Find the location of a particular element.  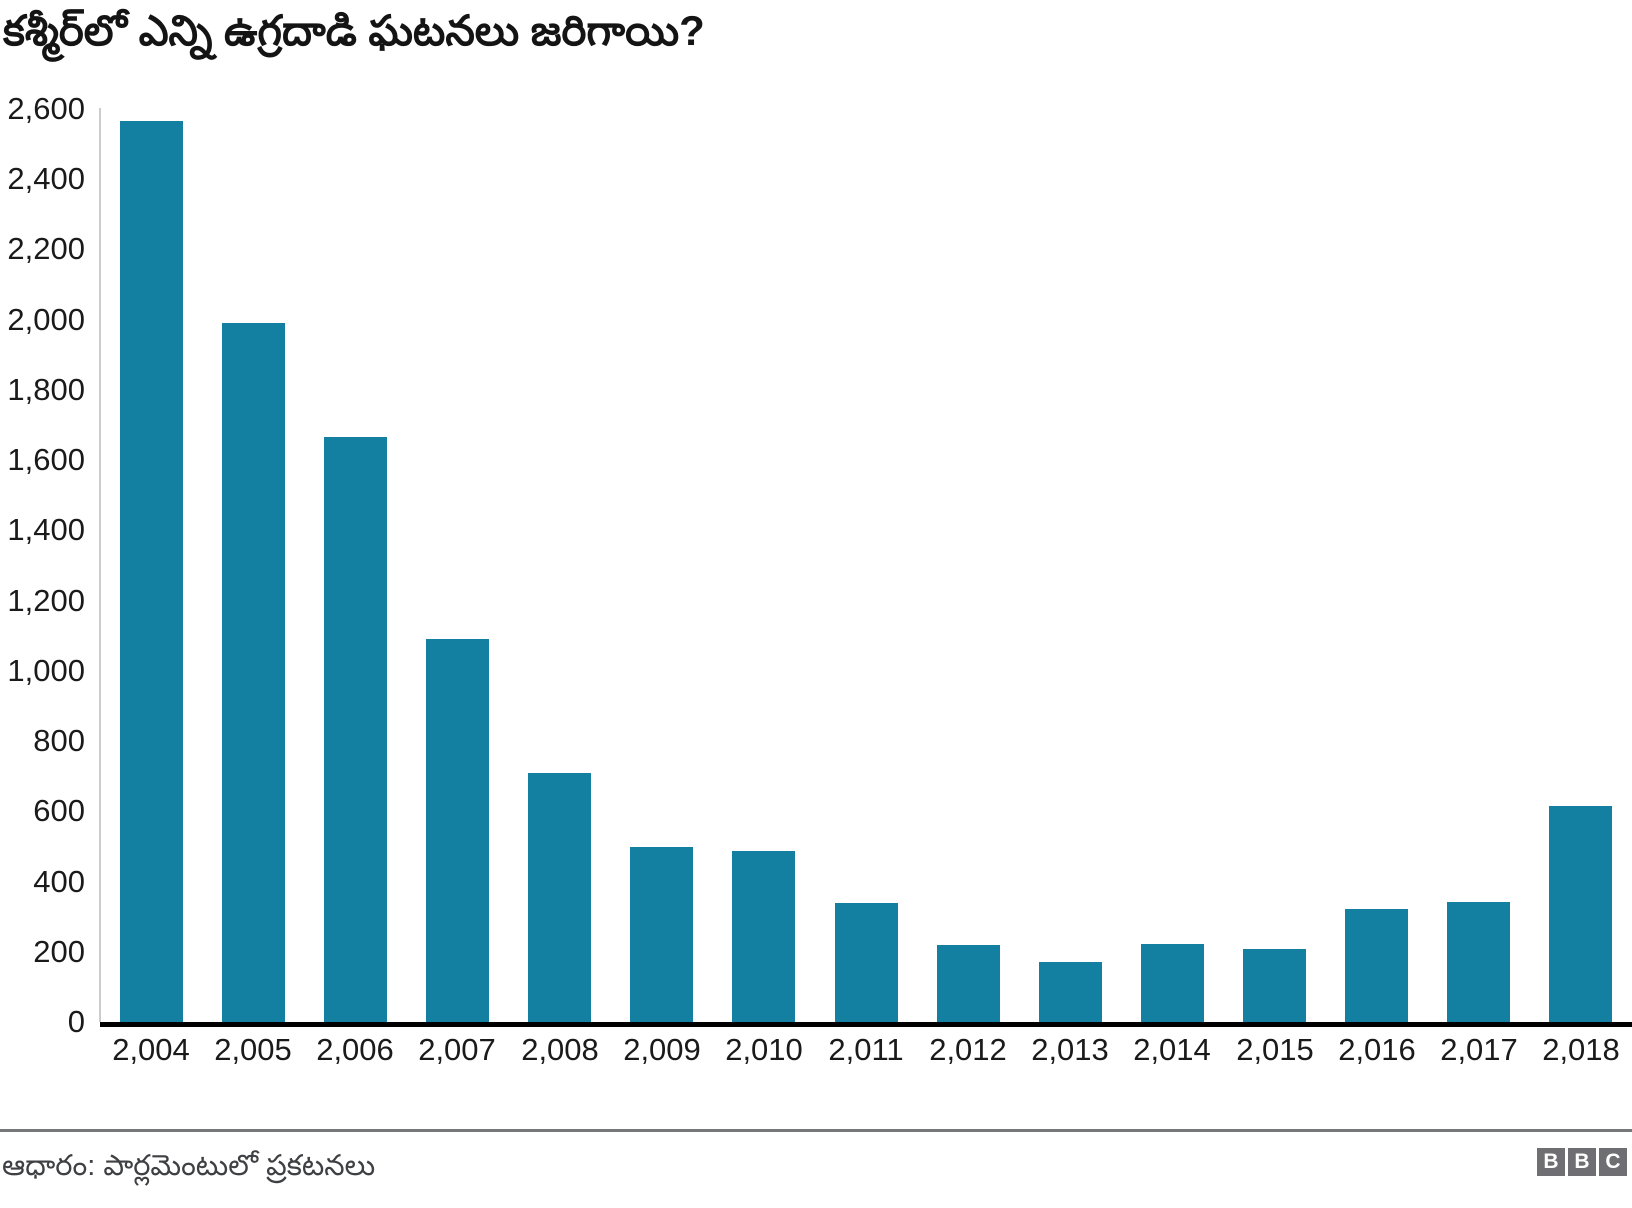

bar-2009 is located at coordinates (661, 934).